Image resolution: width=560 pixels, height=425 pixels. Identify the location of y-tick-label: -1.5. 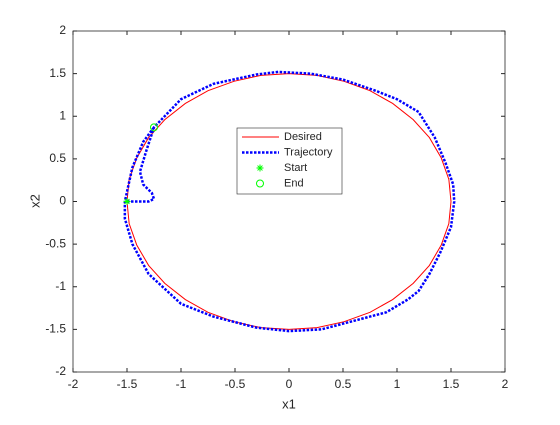
(55, 329).